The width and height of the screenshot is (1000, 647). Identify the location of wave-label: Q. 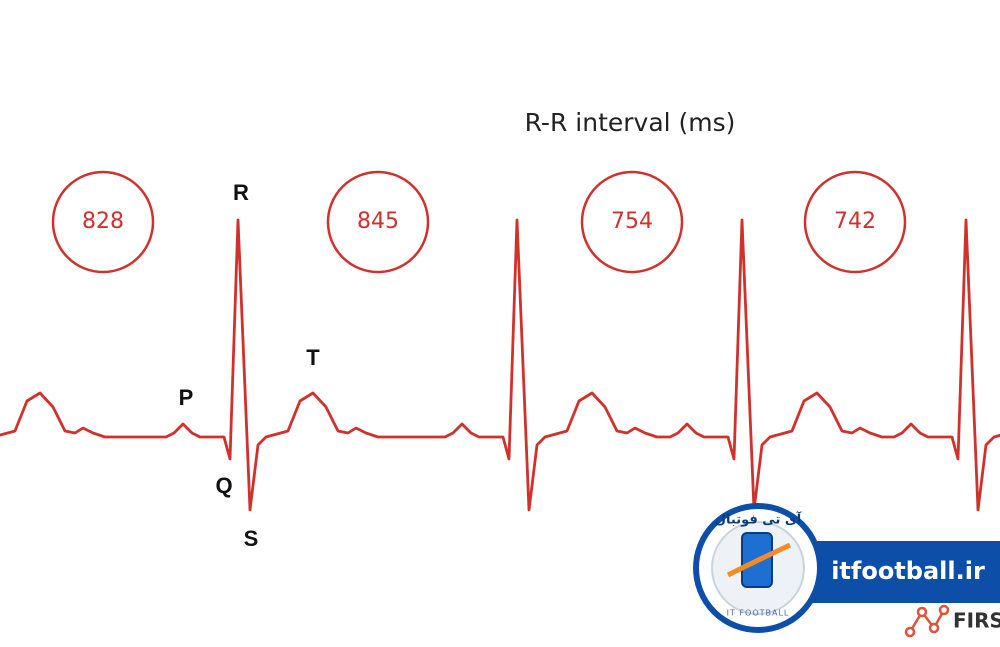
(223, 485).